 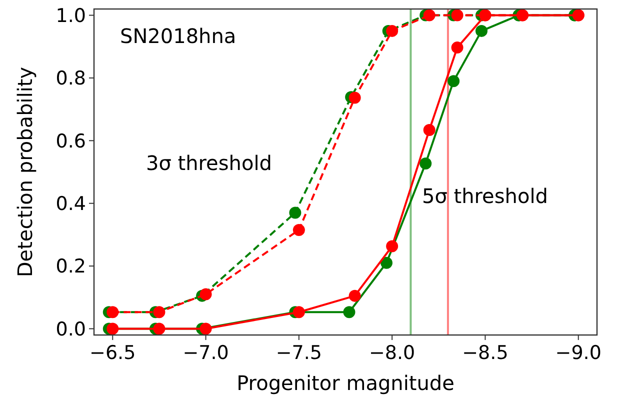 I want to click on x-tick-label: −6.5, so click(x=113, y=353).